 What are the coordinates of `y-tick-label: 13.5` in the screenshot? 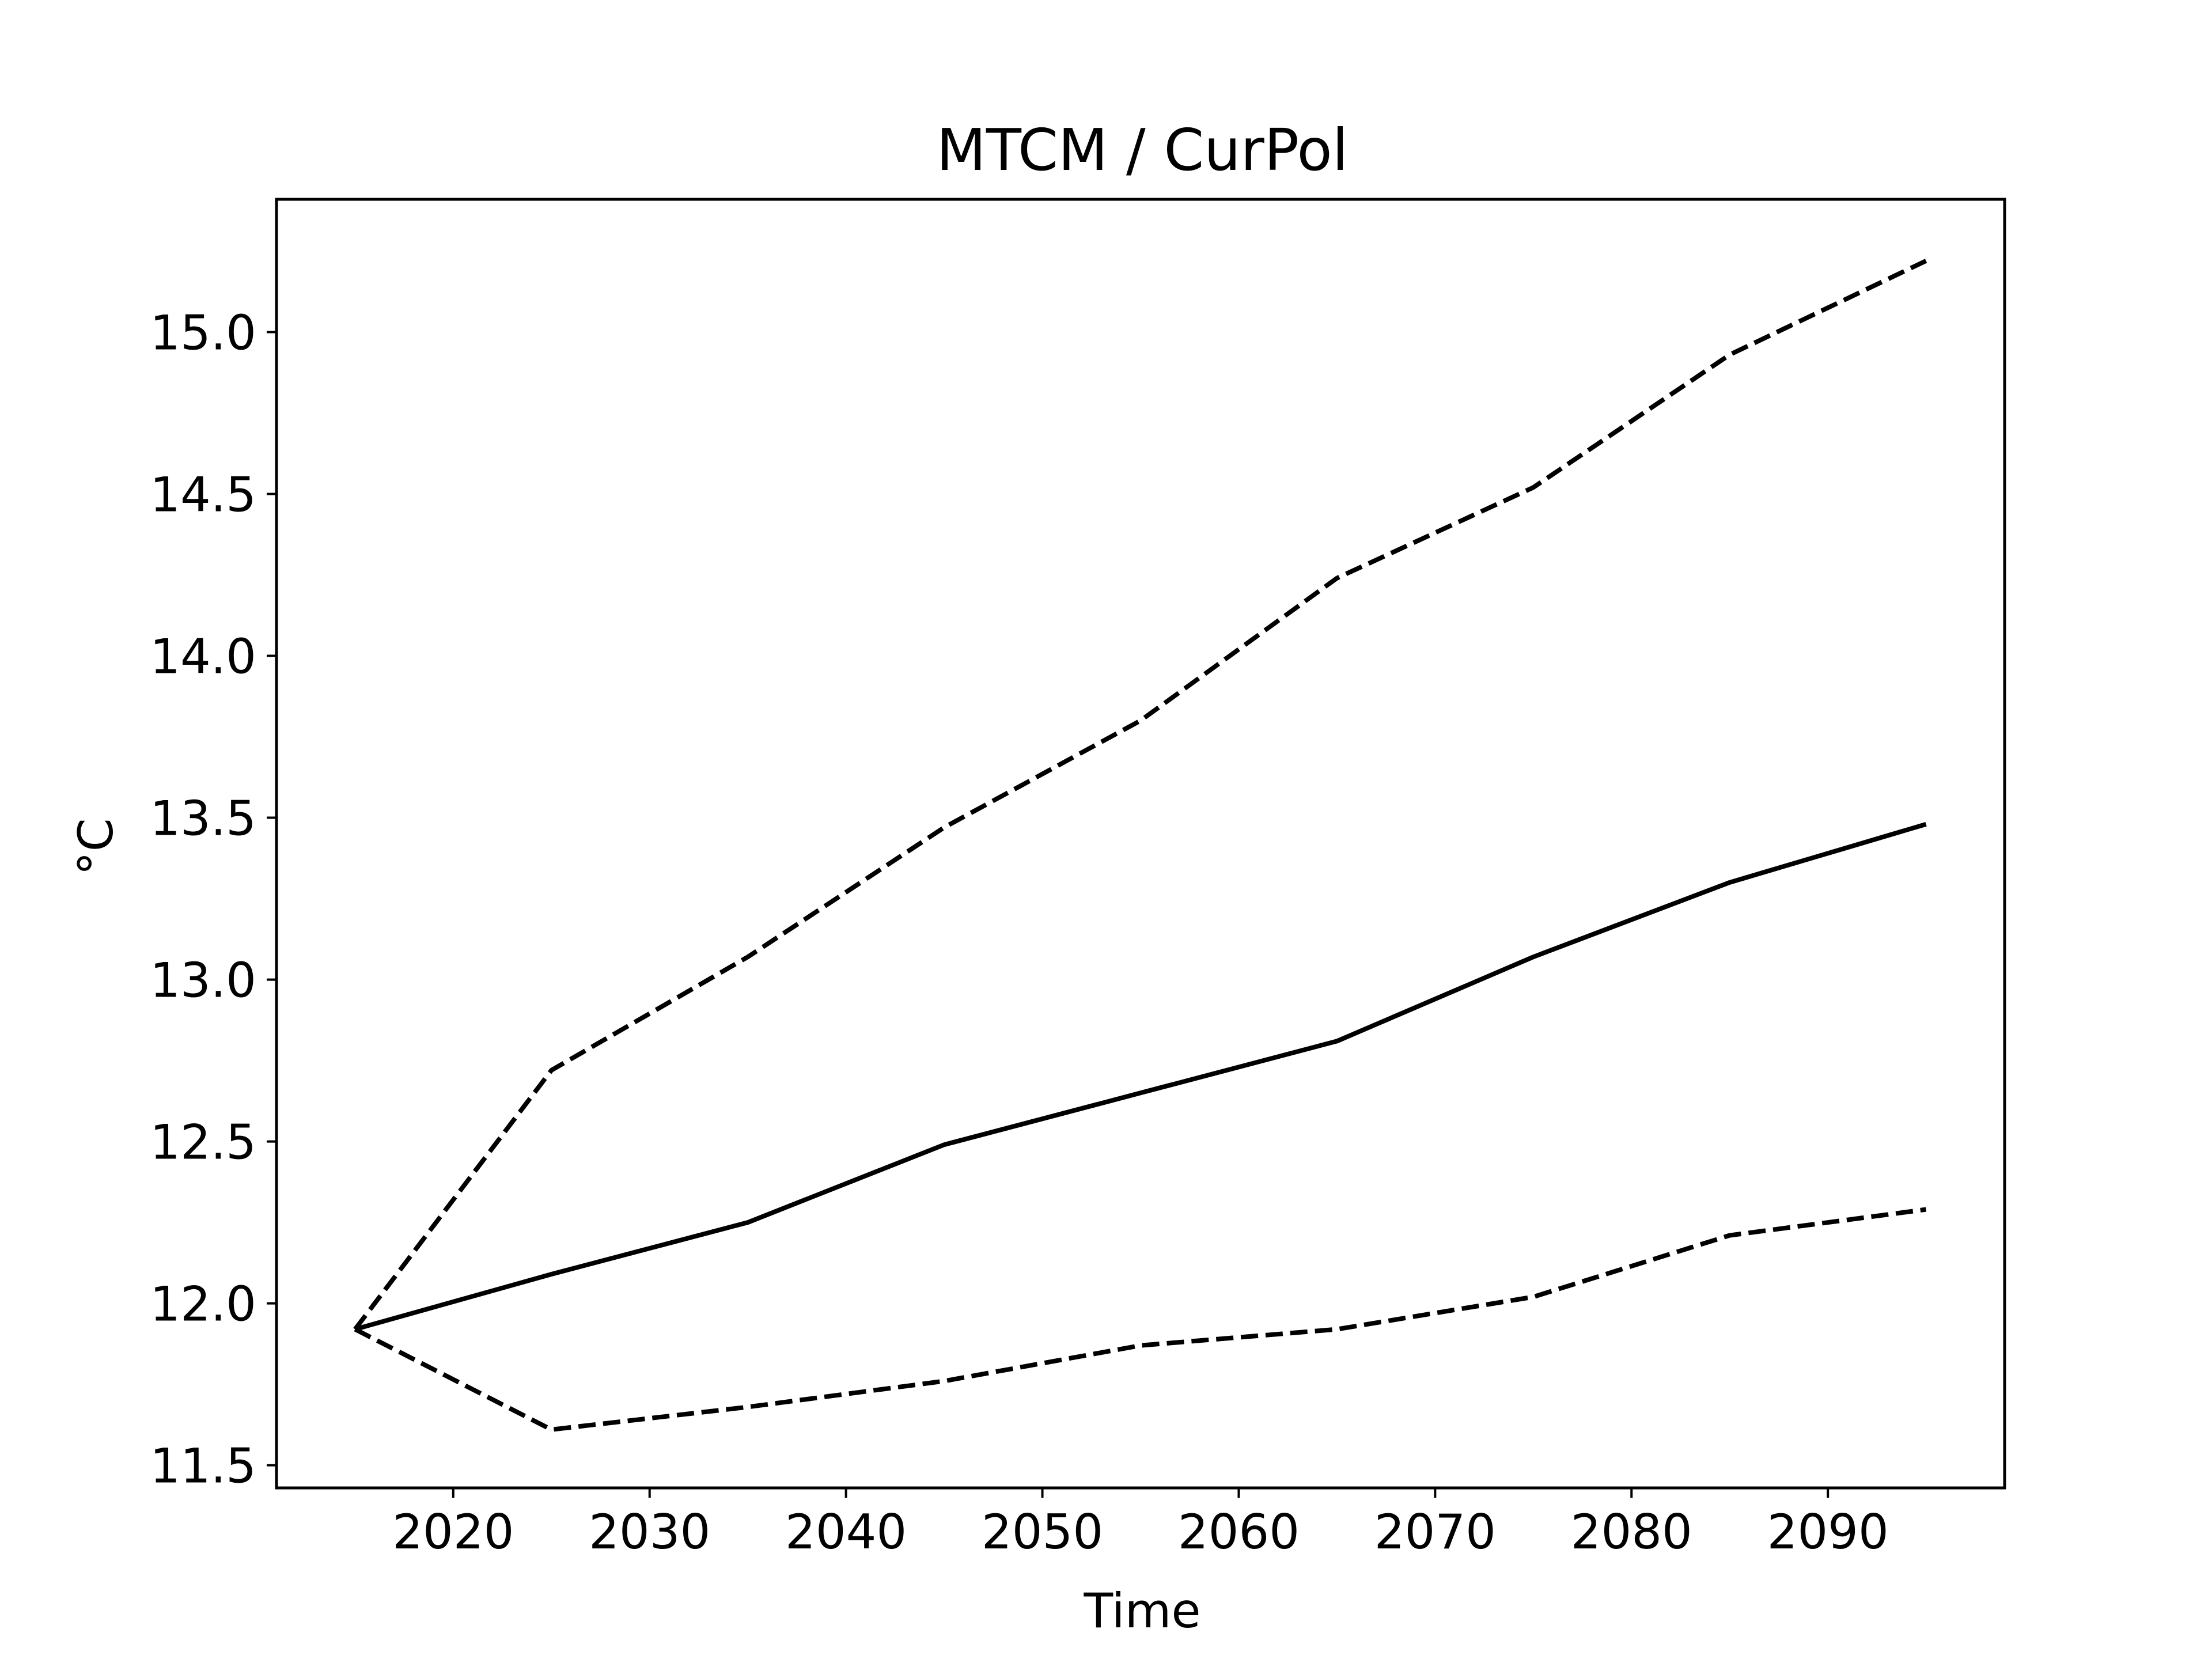 It's located at (203, 819).